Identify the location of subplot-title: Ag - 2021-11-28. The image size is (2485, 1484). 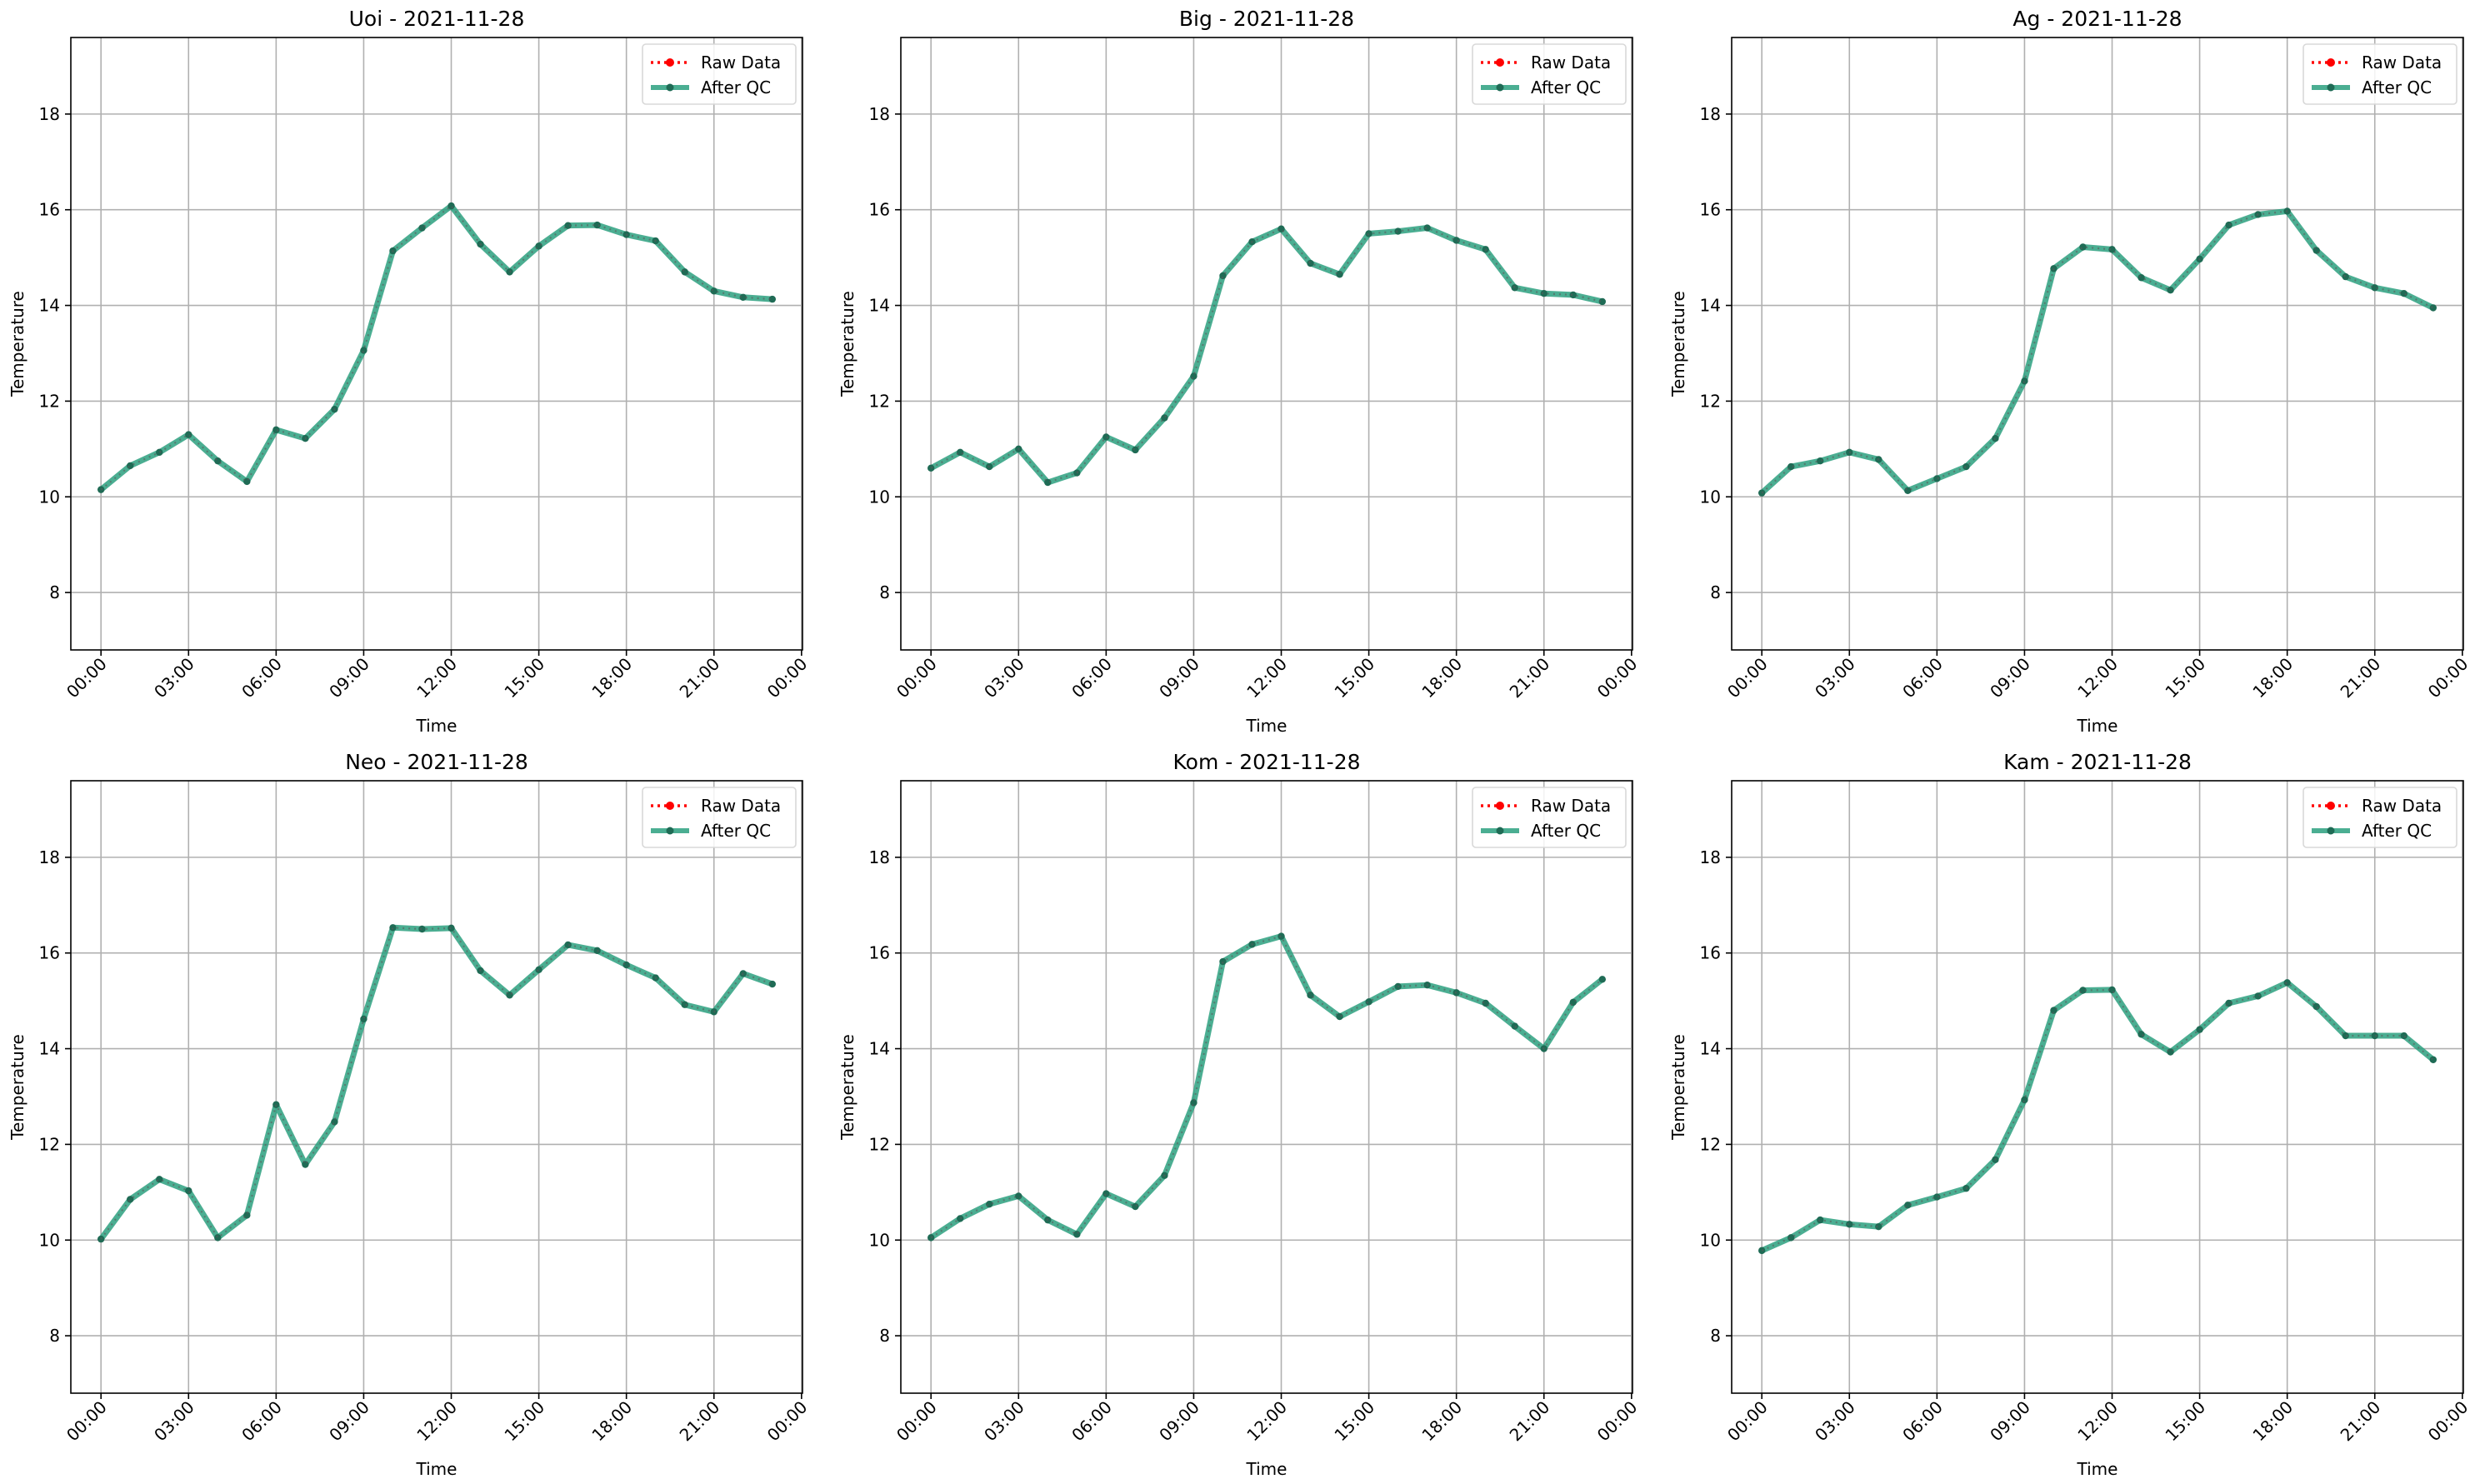
(2097, 19).